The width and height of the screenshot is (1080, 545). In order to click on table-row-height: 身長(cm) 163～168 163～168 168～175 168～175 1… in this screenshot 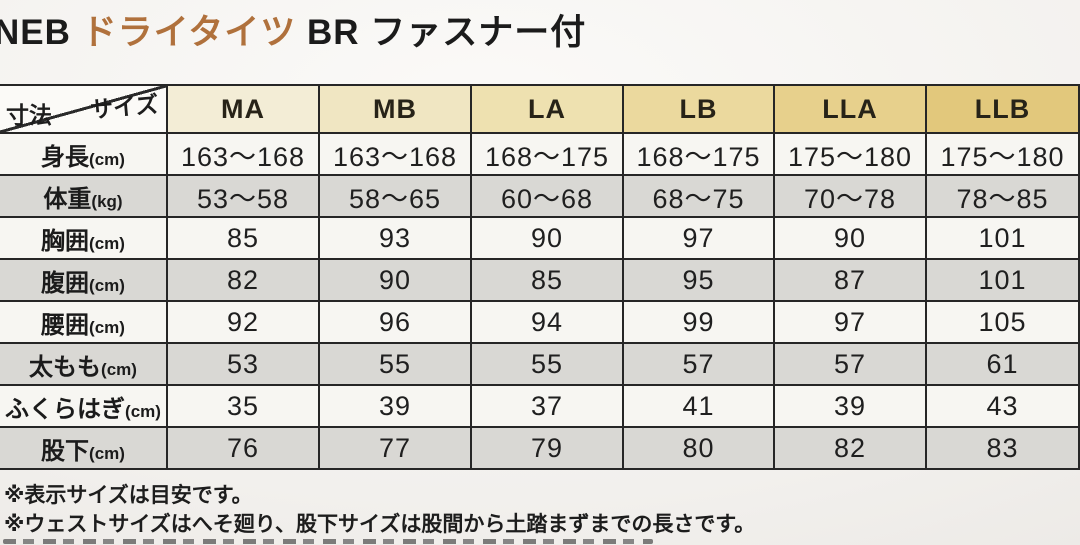, I will do `click(540, 154)`.